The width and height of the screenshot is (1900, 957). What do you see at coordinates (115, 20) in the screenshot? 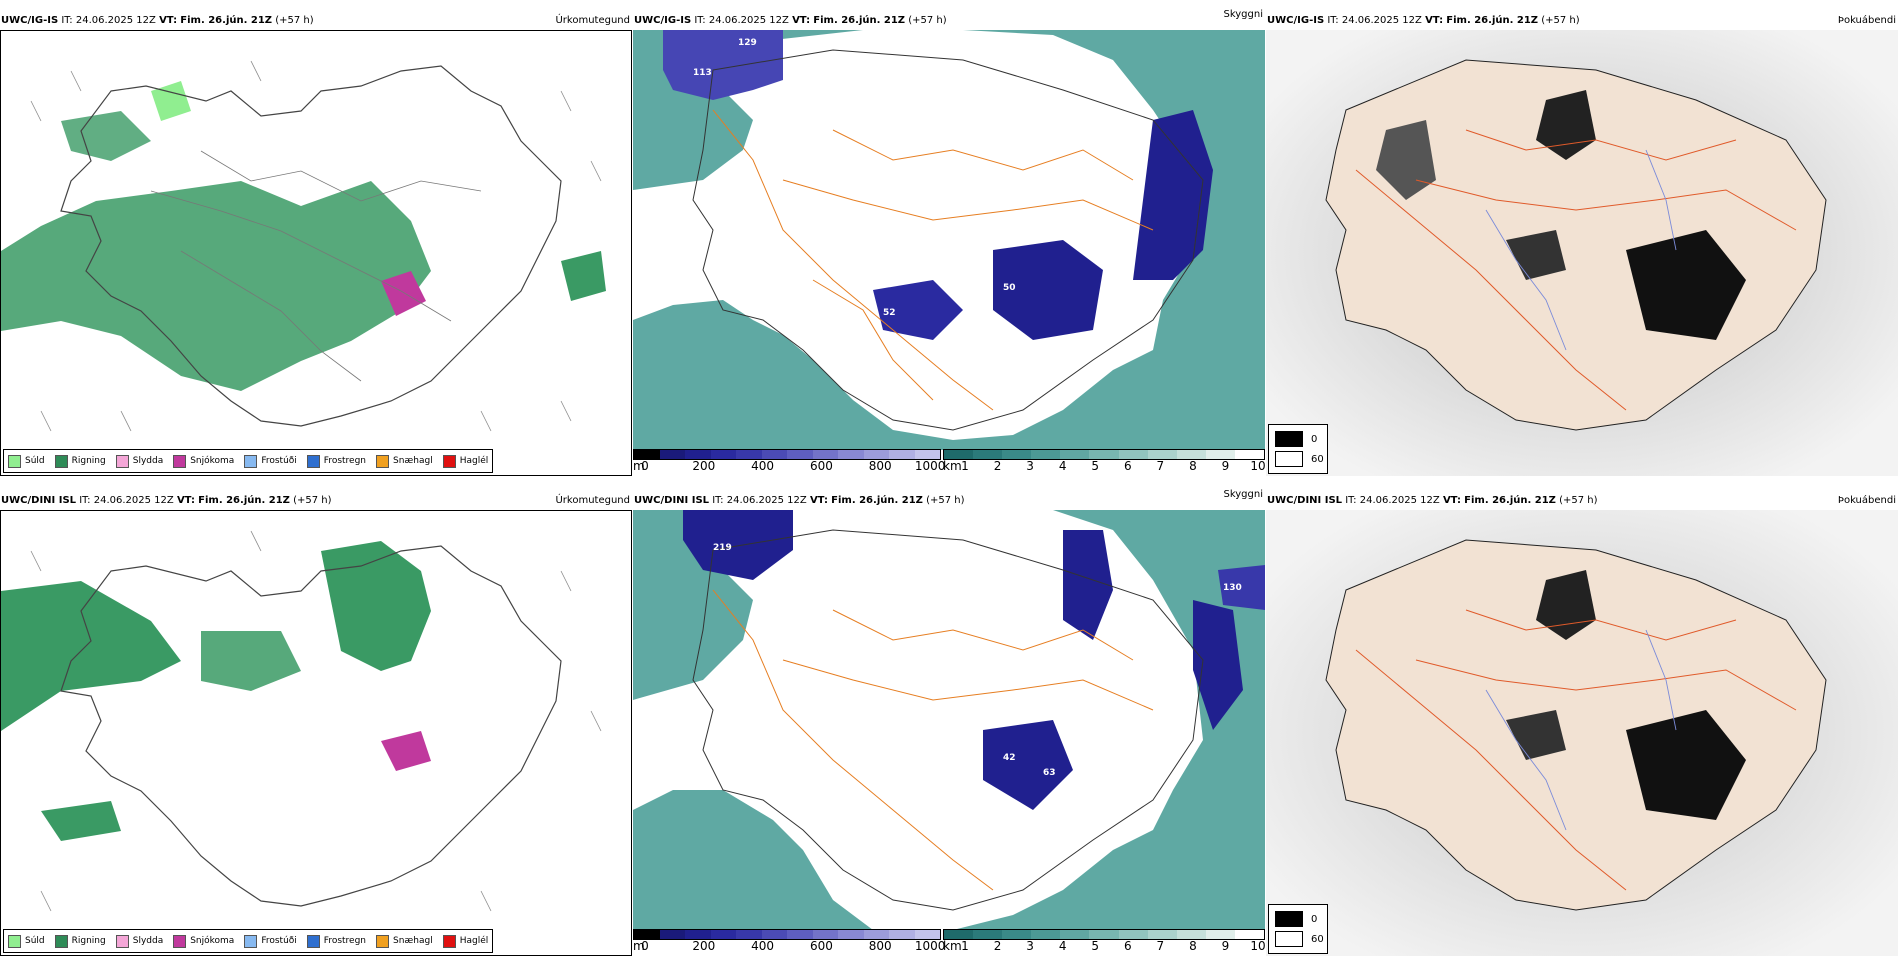
I see `init-time: 24.06.2025 12Z` at bounding box center [115, 20].